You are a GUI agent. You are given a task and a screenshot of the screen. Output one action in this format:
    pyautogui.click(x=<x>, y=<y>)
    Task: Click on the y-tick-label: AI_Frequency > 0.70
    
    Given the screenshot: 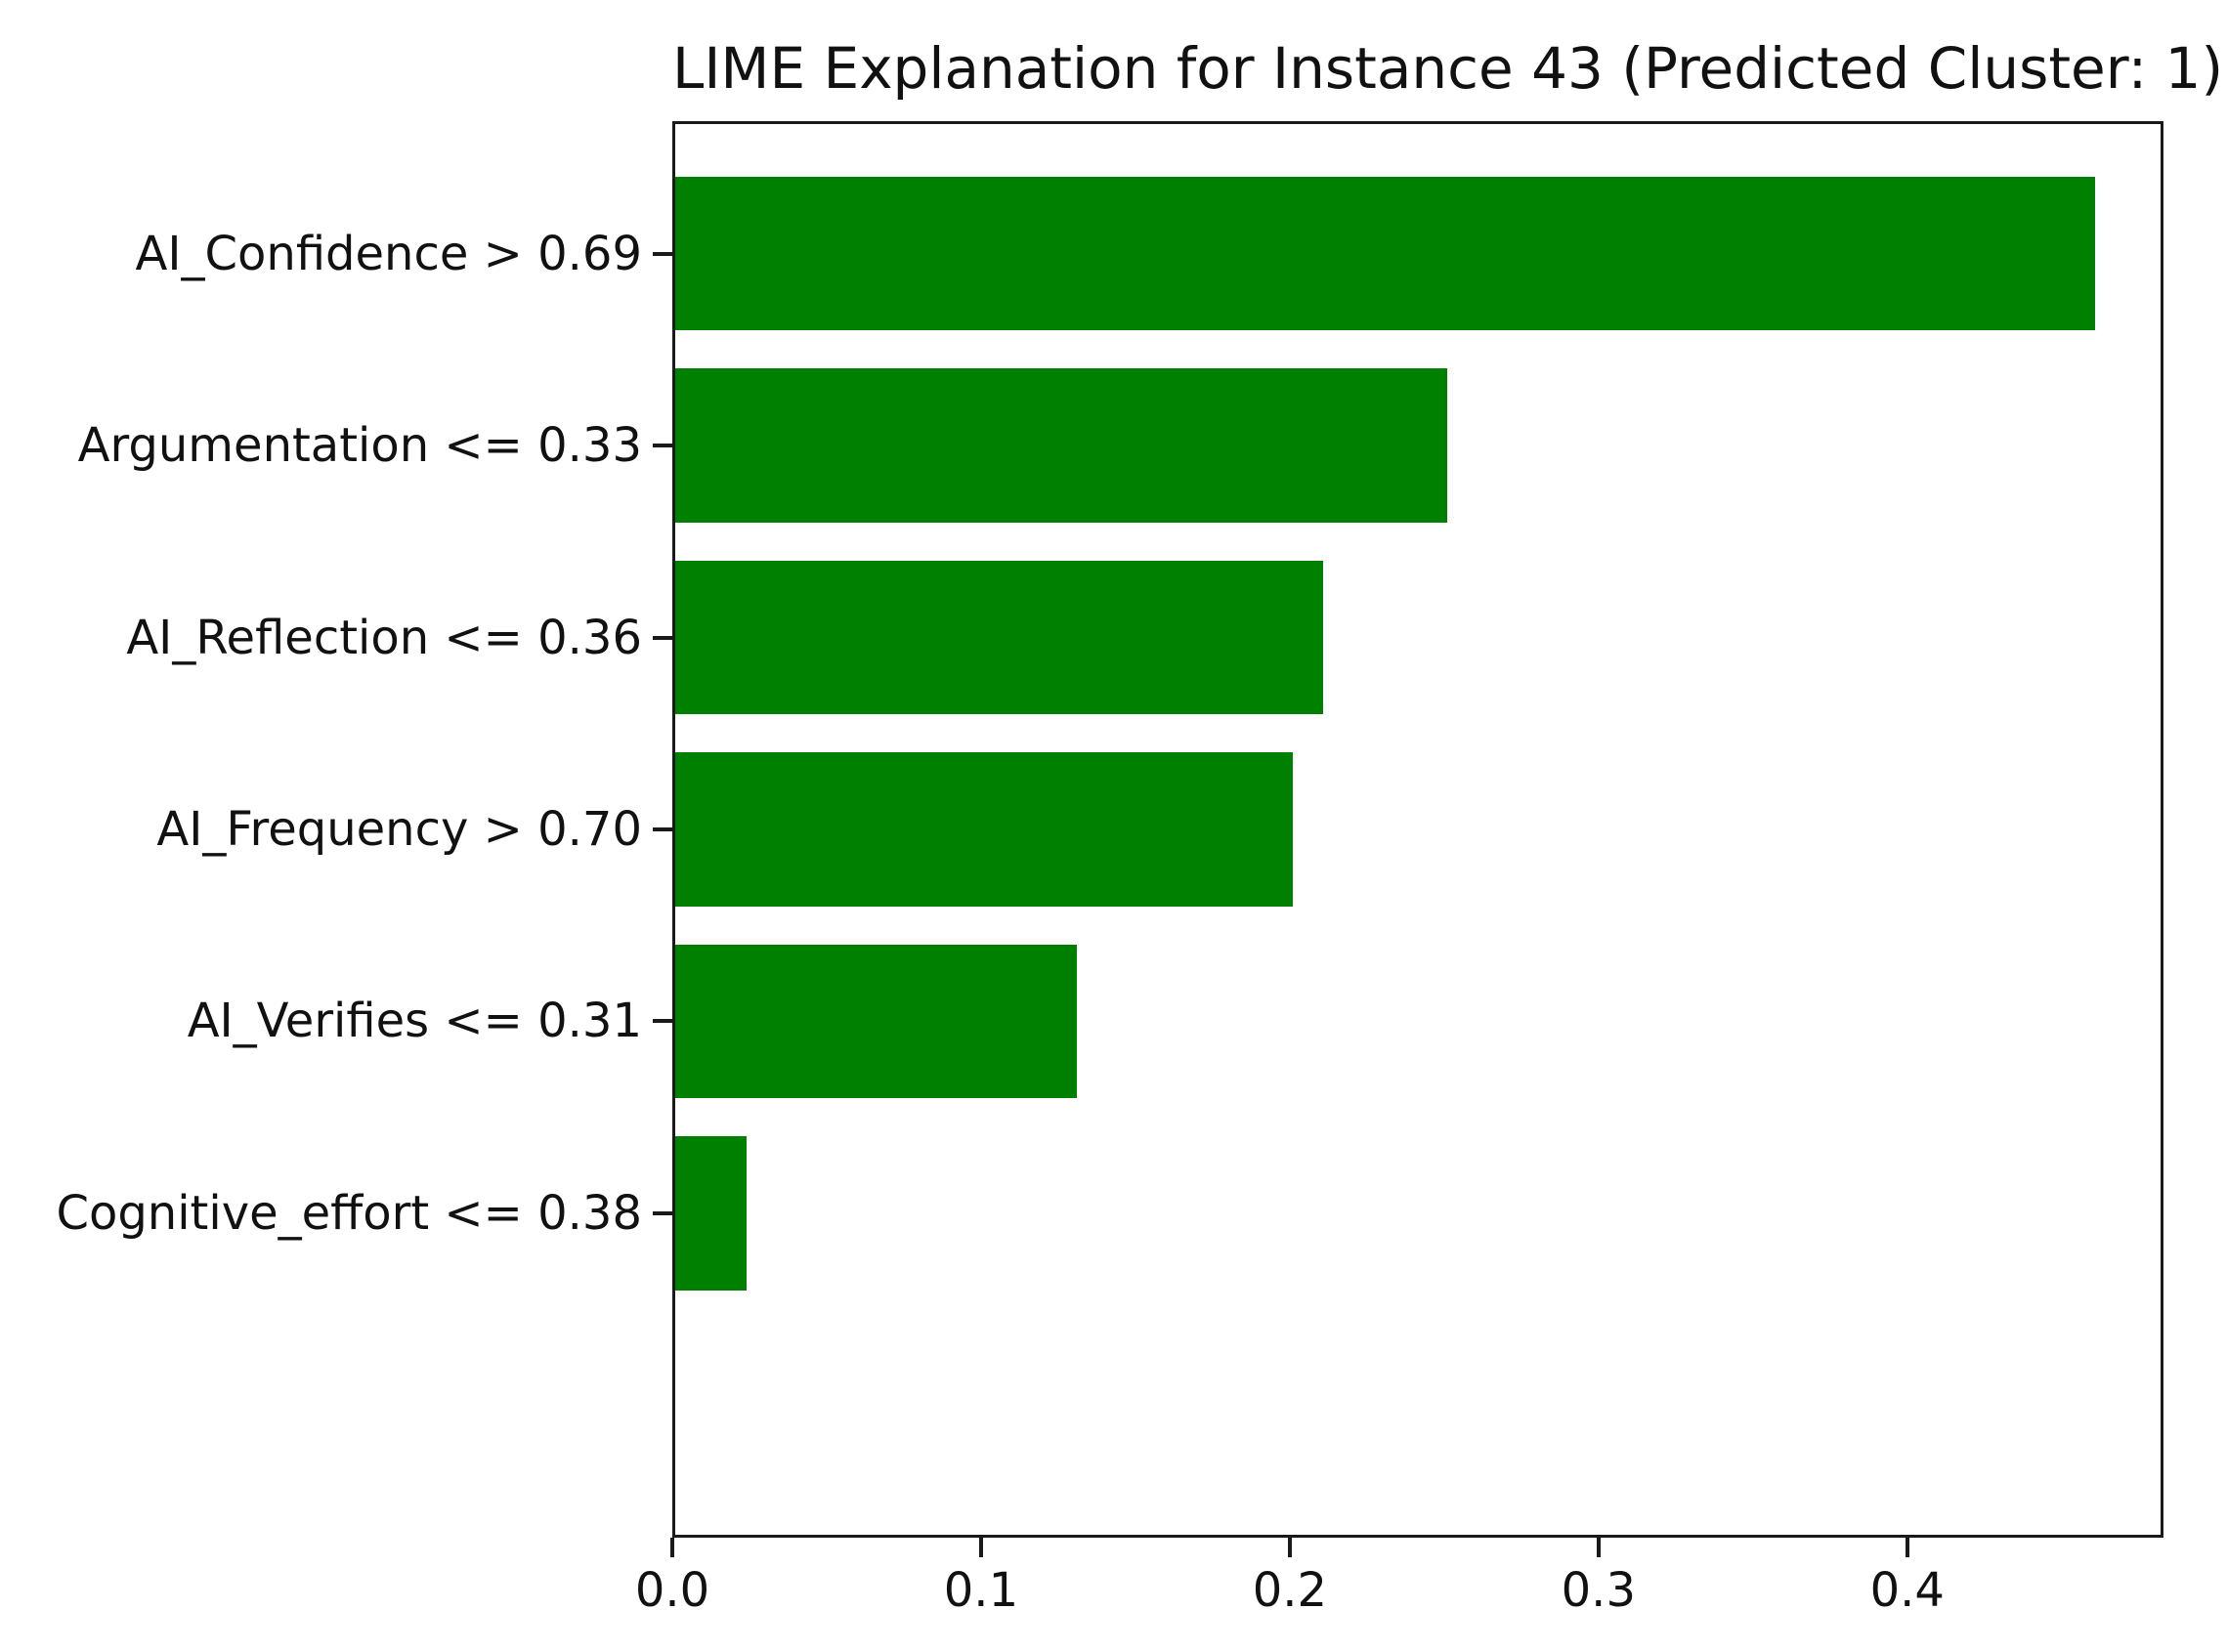 What is the action you would take?
    pyautogui.click(x=399, y=829)
    